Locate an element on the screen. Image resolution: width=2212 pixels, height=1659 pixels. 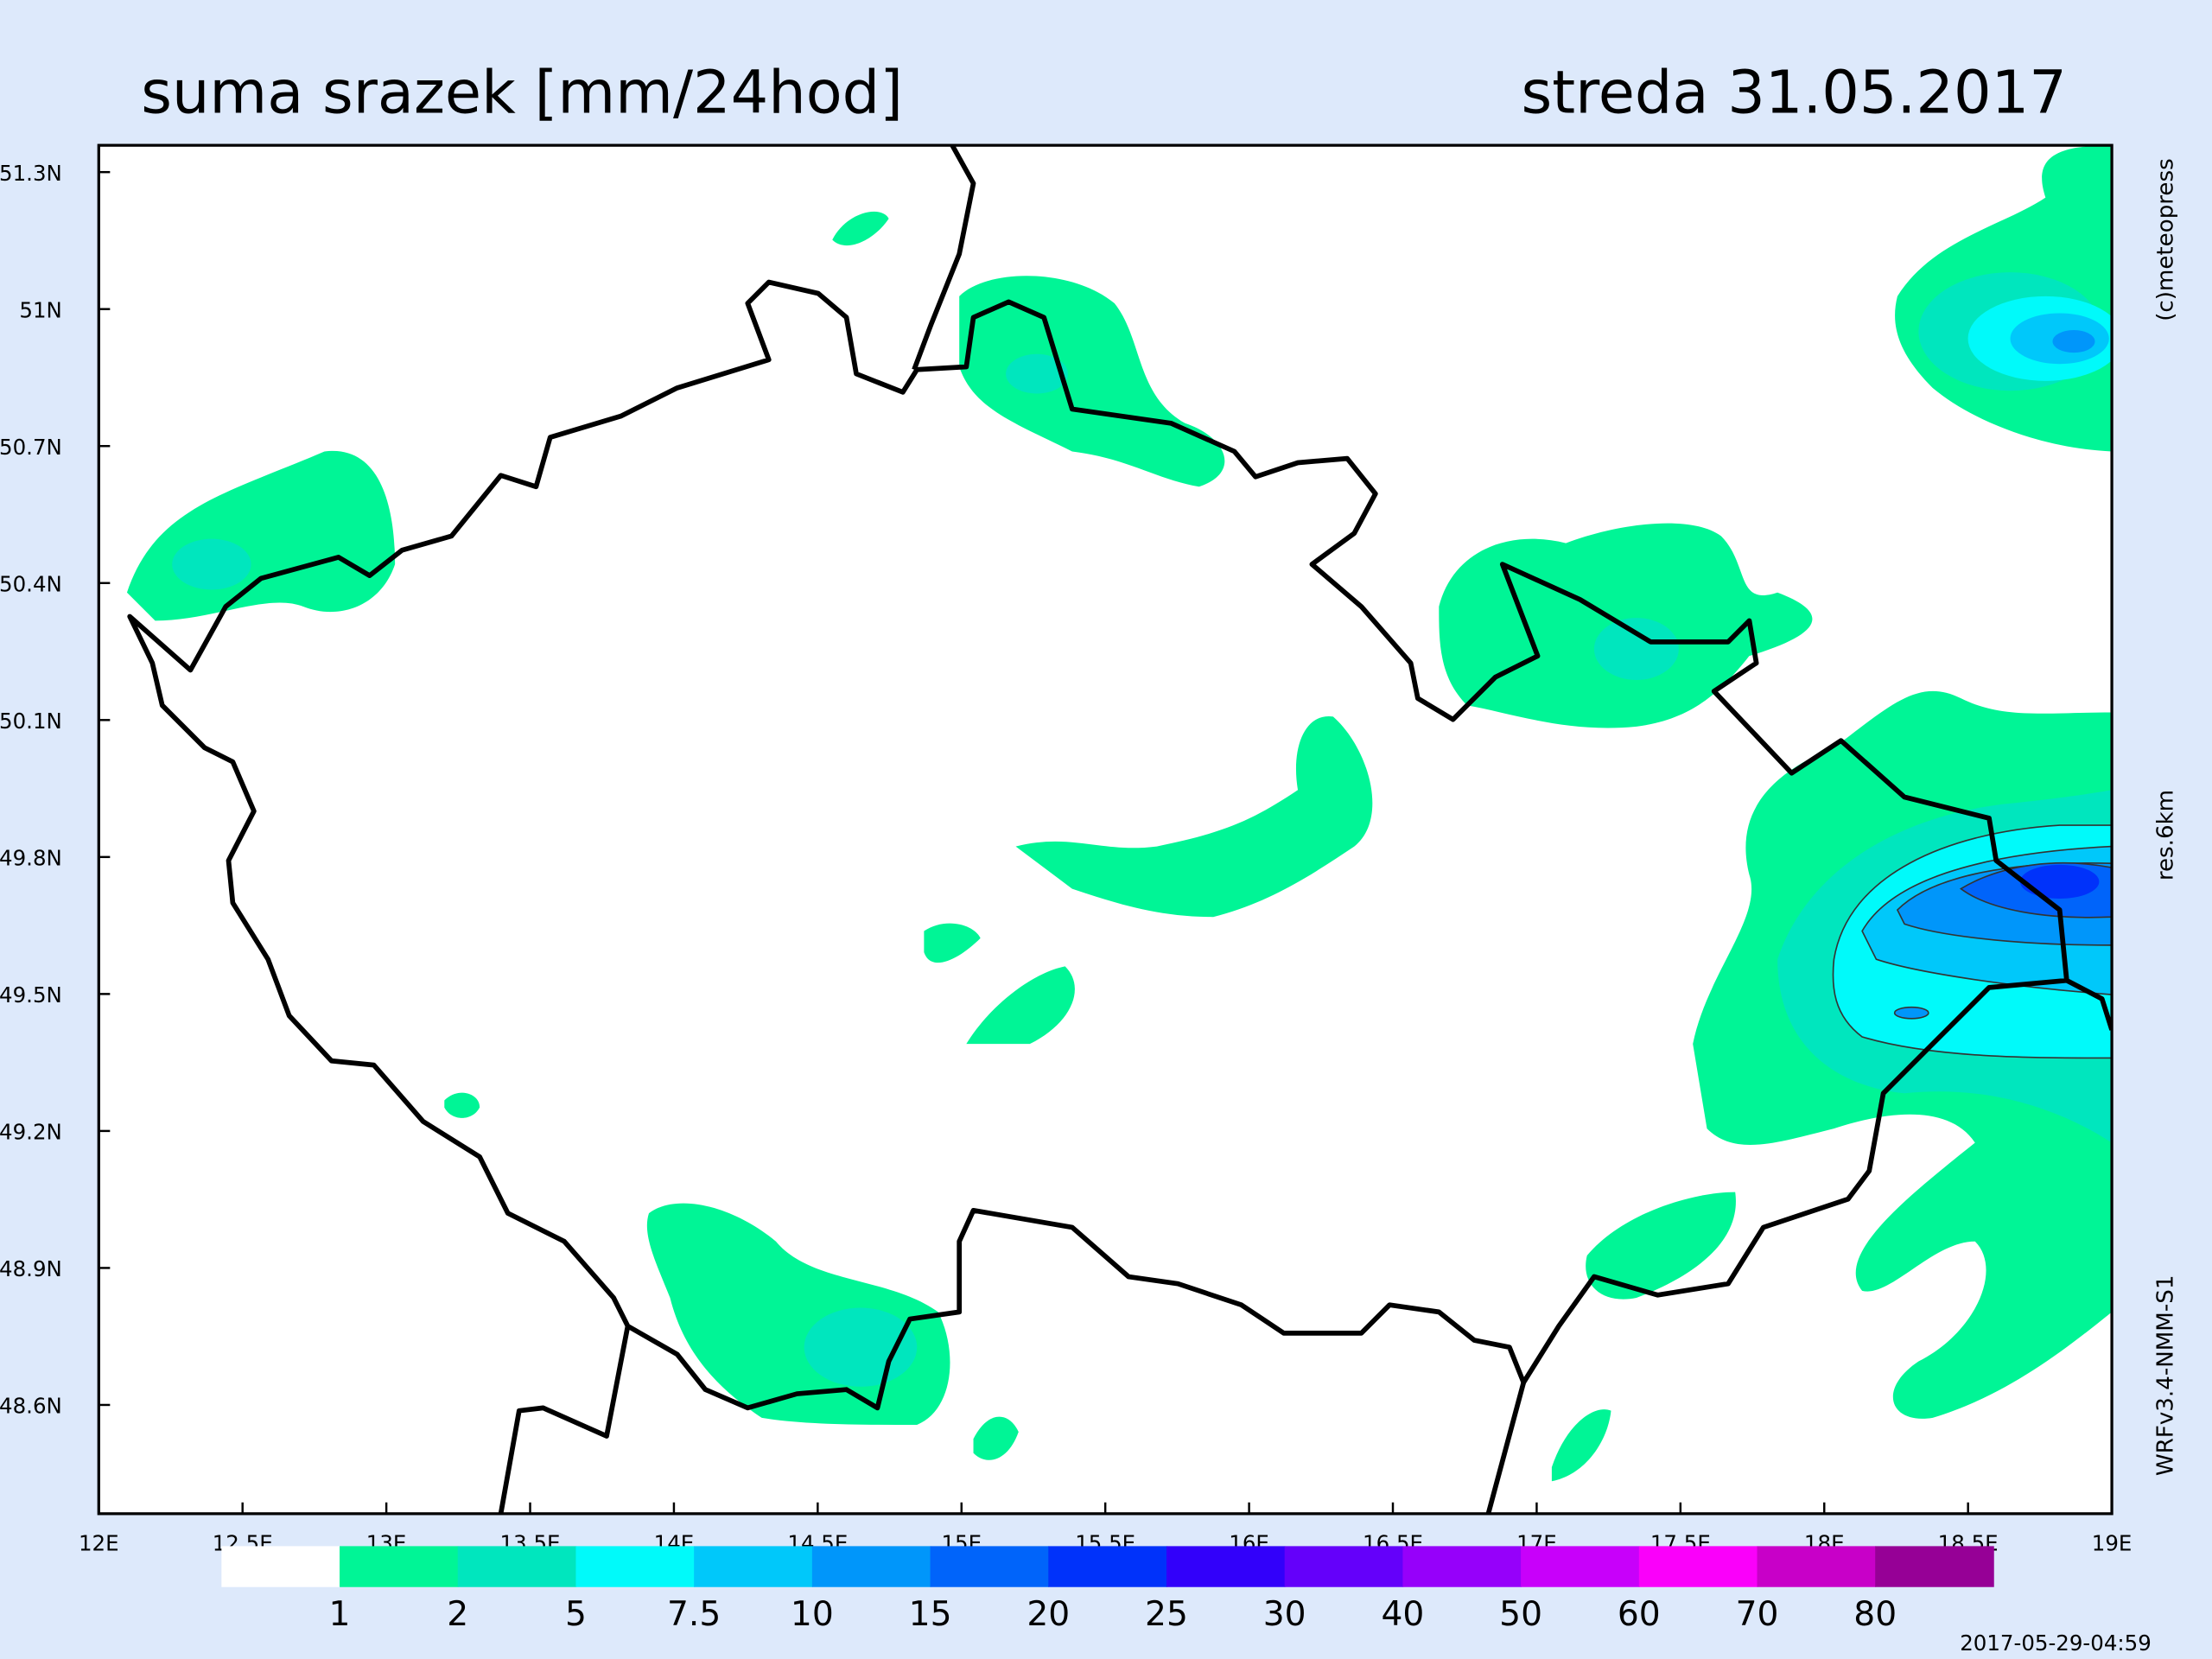
credit: (c)meteopress is located at coordinates (2165, 239).